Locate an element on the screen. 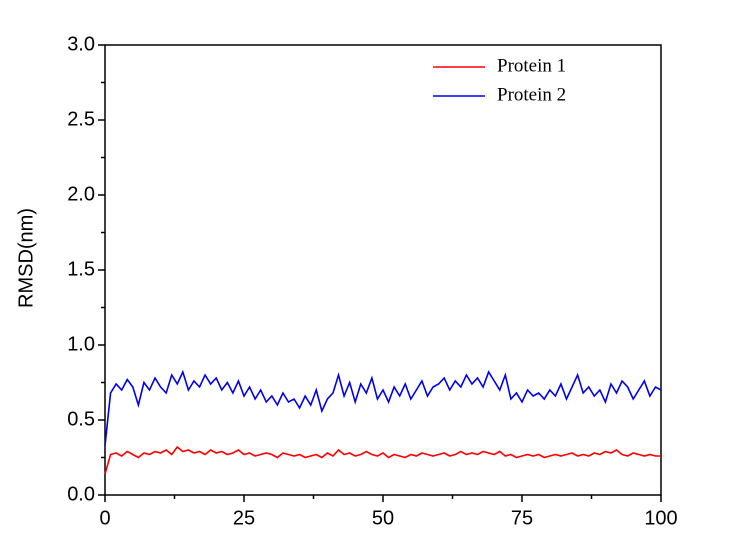 The width and height of the screenshot is (729, 541). x-tick-label: 25 is located at coordinates (244, 518).